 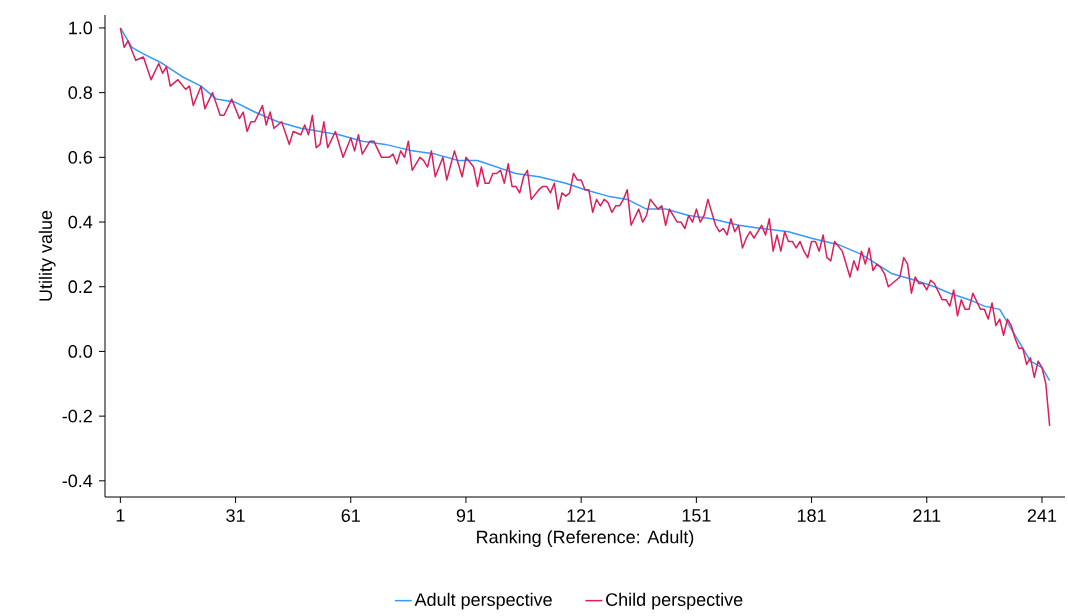 I want to click on y-tick-label: 0.8, so click(x=80, y=92).